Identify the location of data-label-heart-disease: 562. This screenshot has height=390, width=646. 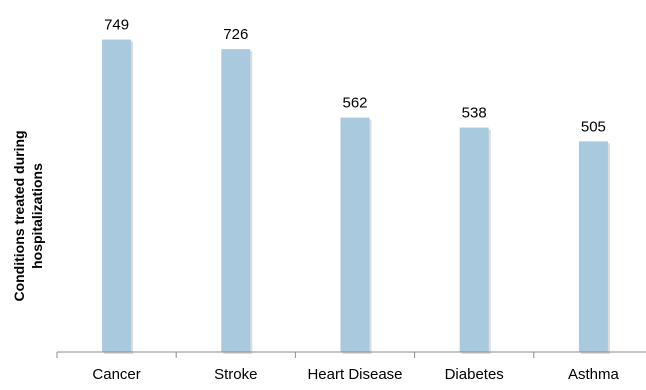
(354, 103).